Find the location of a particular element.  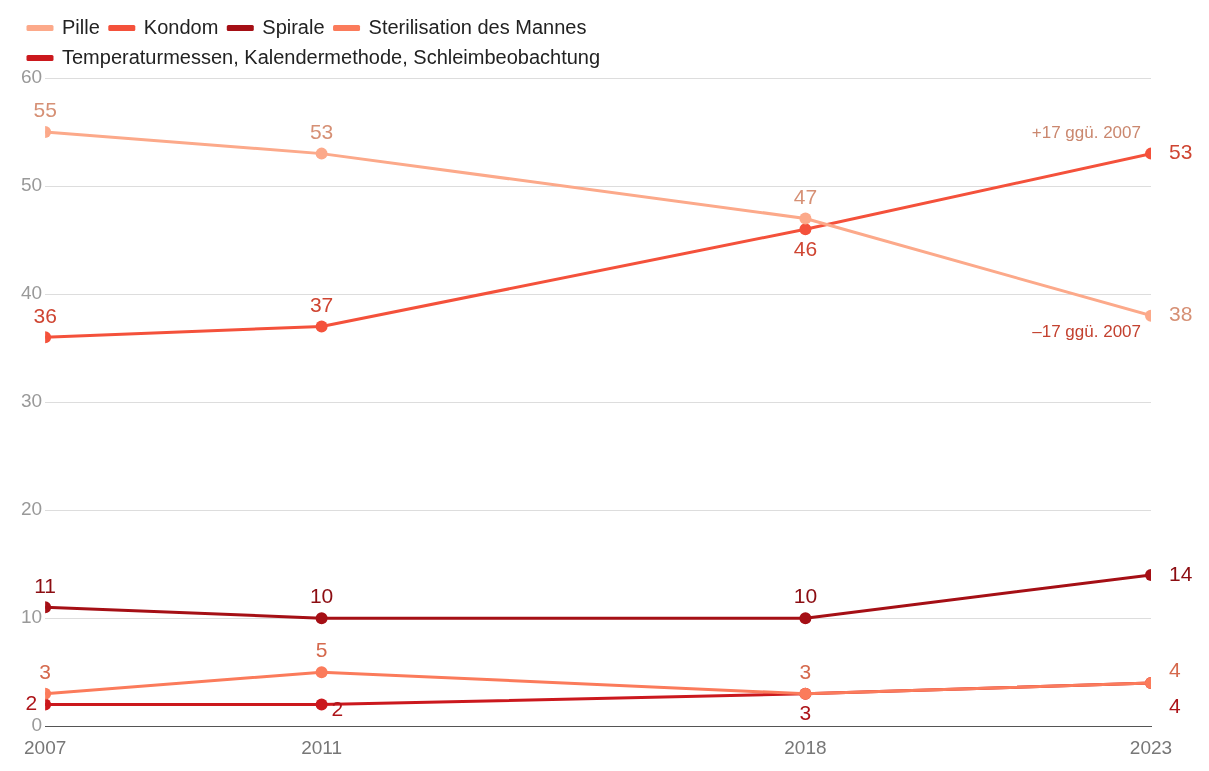

legend-label: Sterilisation des Mannes is located at coordinates (477, 26).